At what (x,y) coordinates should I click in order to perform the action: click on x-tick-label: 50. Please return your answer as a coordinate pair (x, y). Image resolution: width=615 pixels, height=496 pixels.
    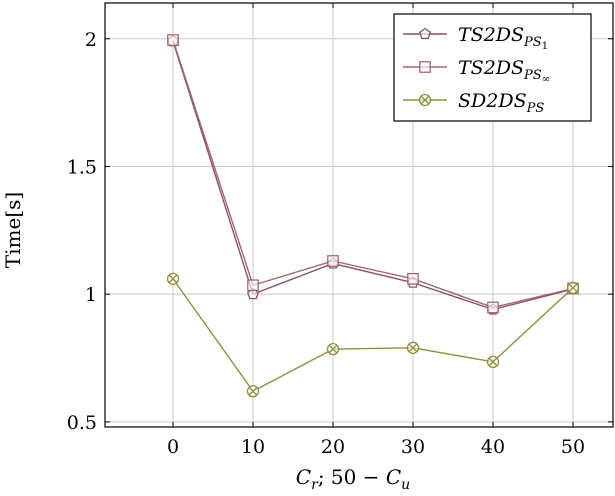
    Looking at the image, I should click on (573, 447).